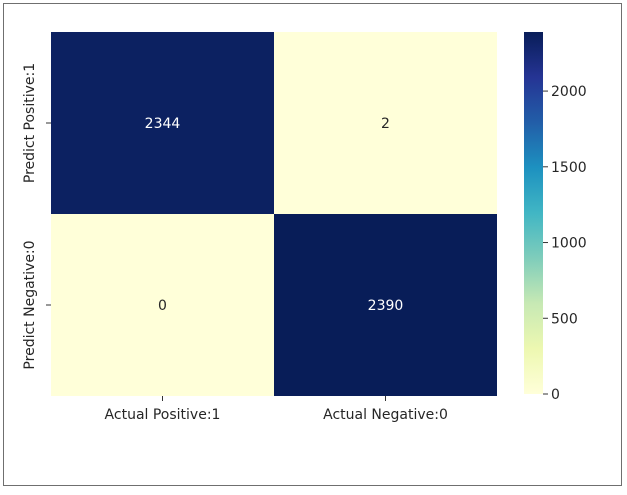 The width and height of the screenshot is (627, 495). Describe the element at coordinates (276, 409) in the screenshot. I see `x-axis: Actual Positive:1 Actual Negative:0` at that location.